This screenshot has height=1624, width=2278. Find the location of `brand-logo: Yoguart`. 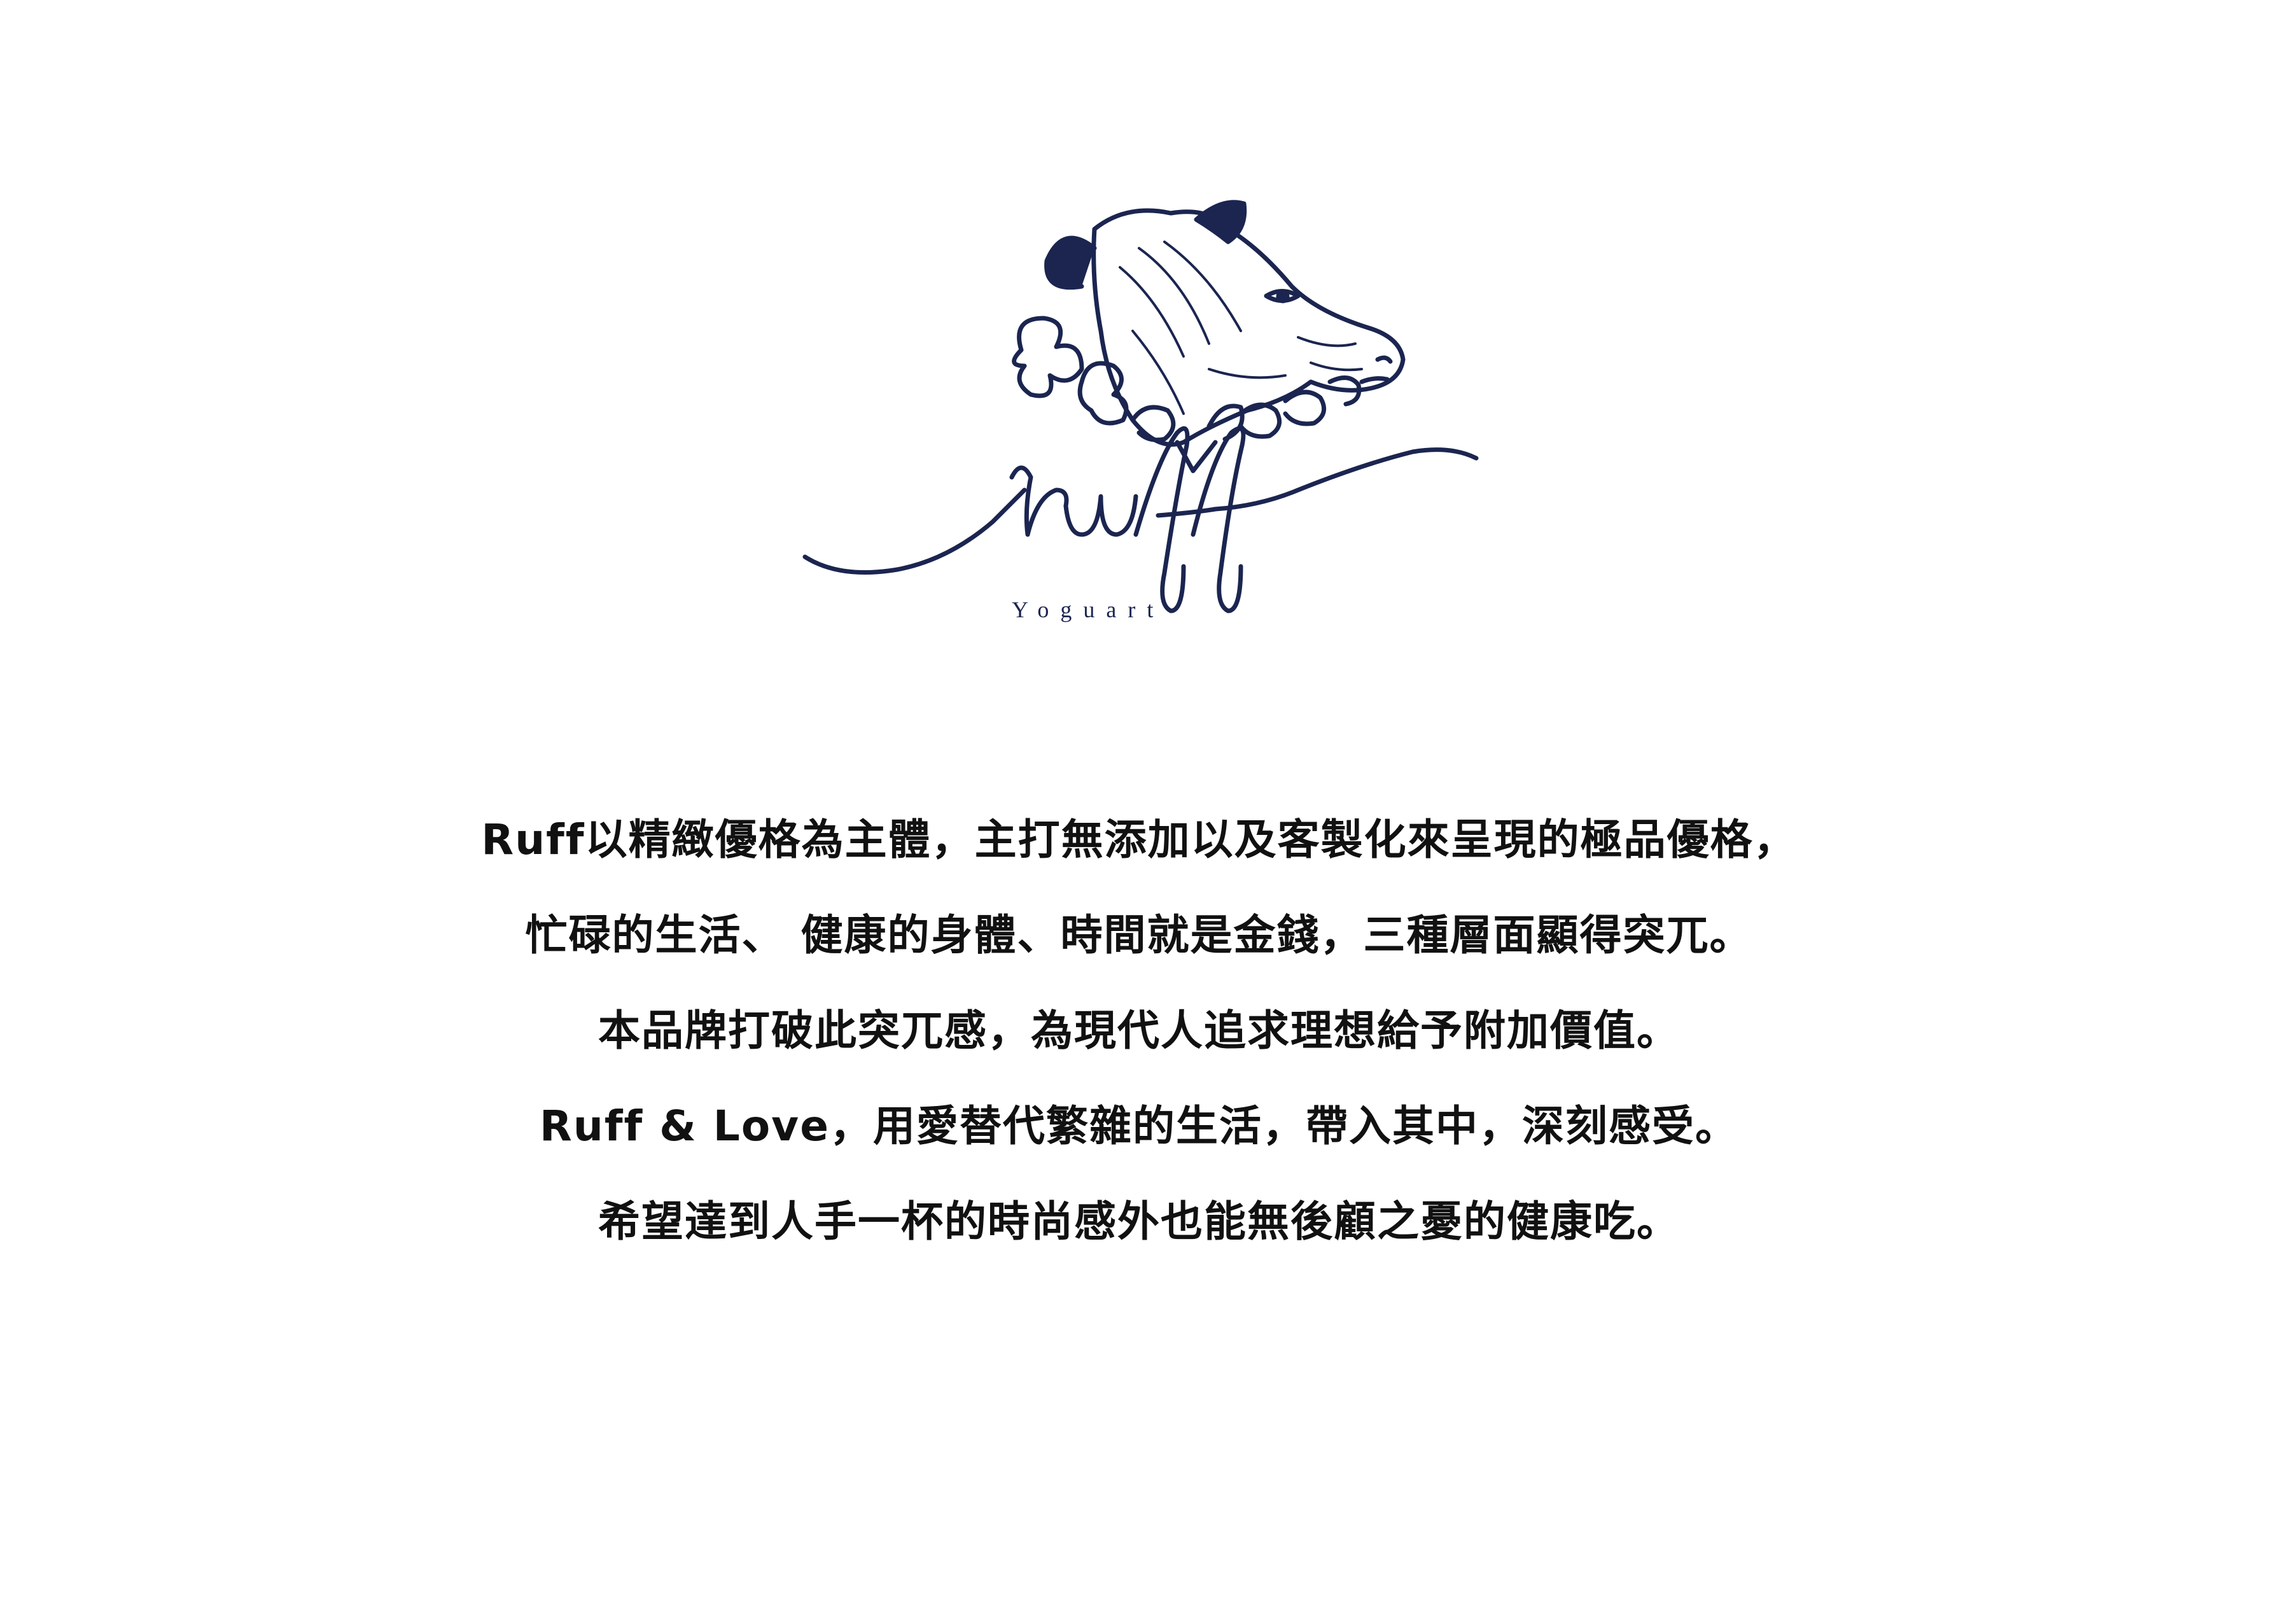

brand-logo: Yoguart is located at coordinates (1152, 413).